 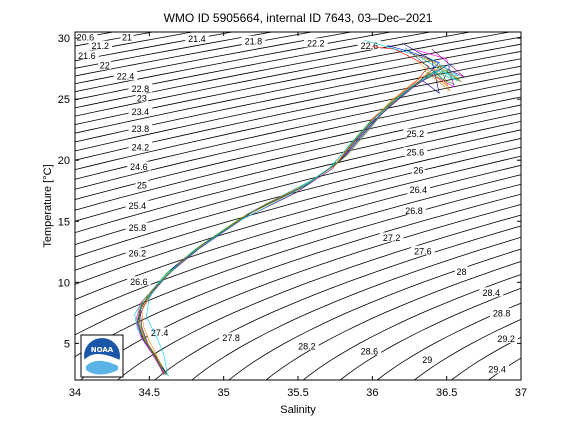 I want to click on noaa-logo: NOAA, so click(x=102, y=356).